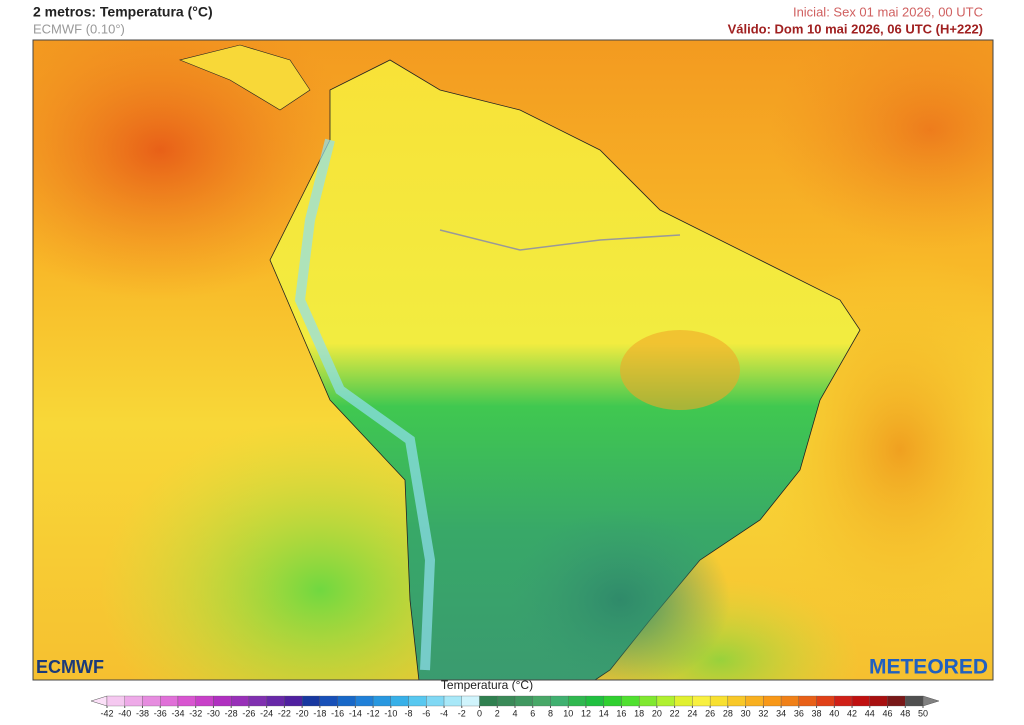 The image size is (1024, 725). I want to click on colorbar-tick-label: 0, so click(479, 713).